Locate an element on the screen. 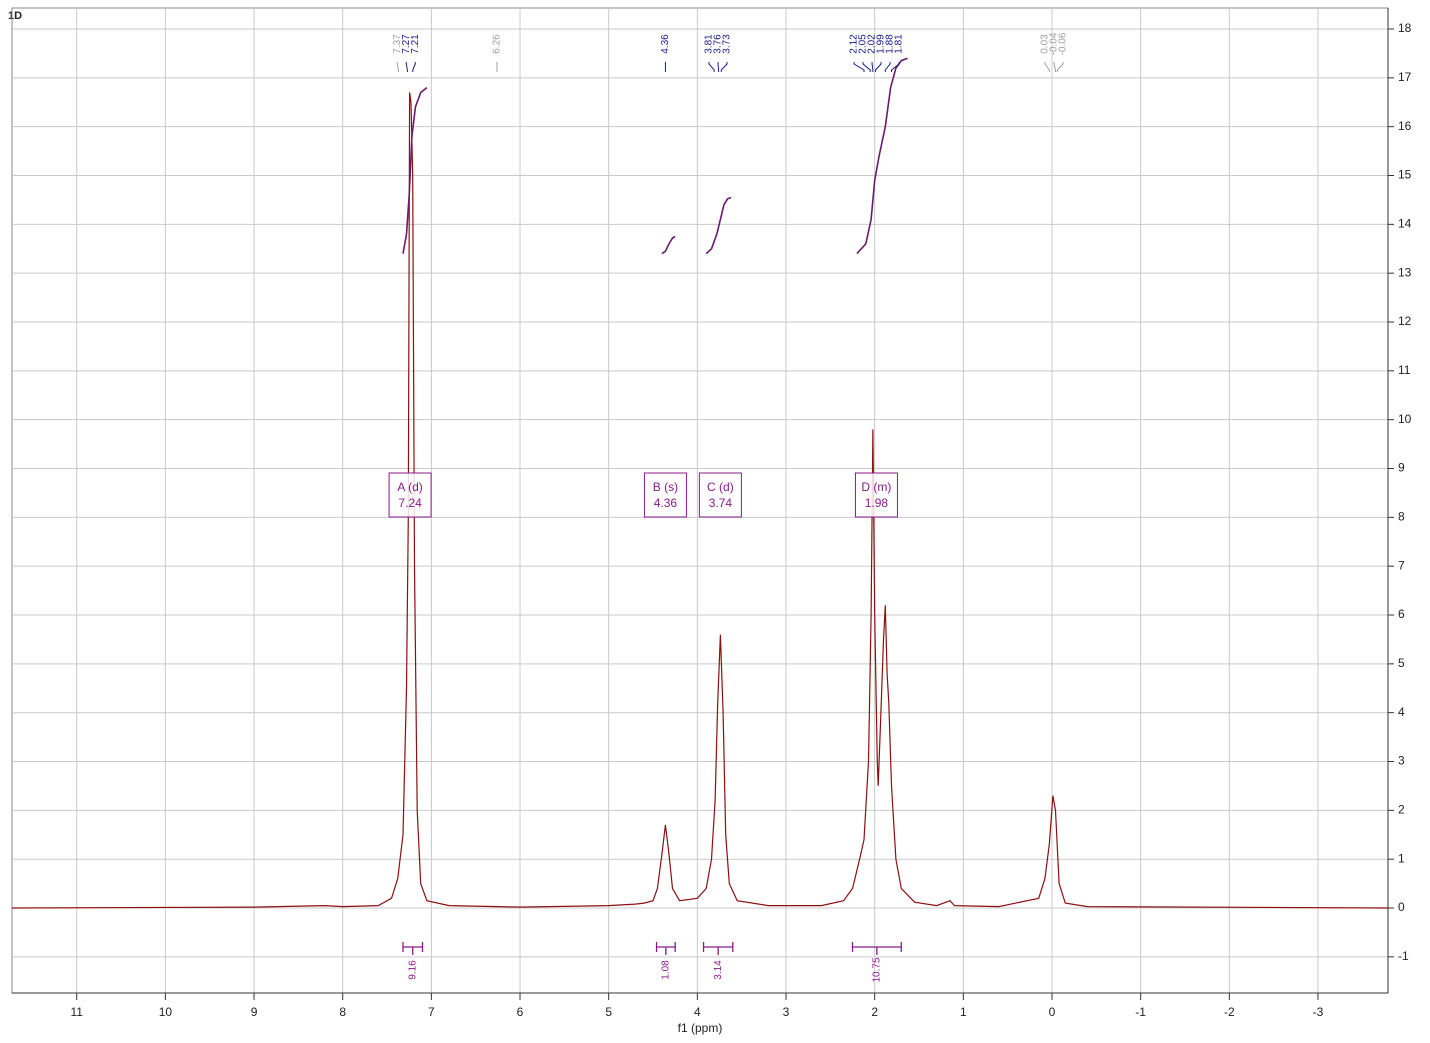 The width and height of the screenshot is (1430, 1043). y-tick-label: 5 is located at coordinates (1401, 663).